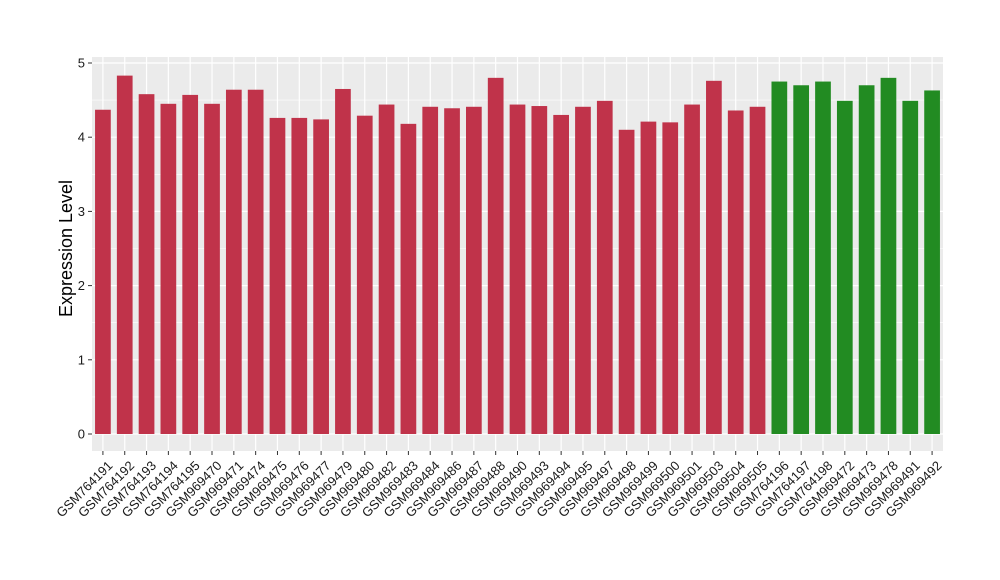 The image size is (1000, 580). What do you see at coordinates (321, 276) in the screenshot?
I see `bar-GSM969477` at bounding box center [321, 276].